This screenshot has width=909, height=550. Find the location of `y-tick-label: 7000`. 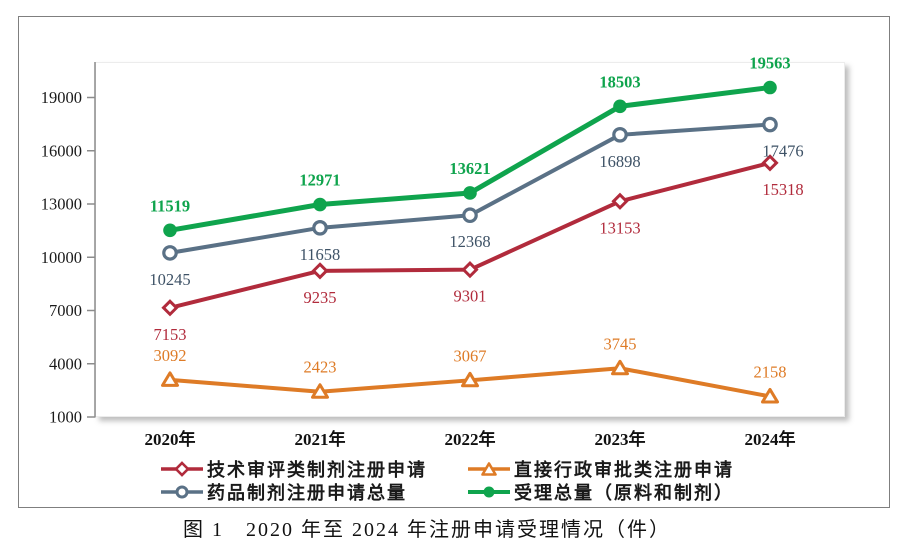

y-tick-label: 7000 is located at coordinates (65, 310).